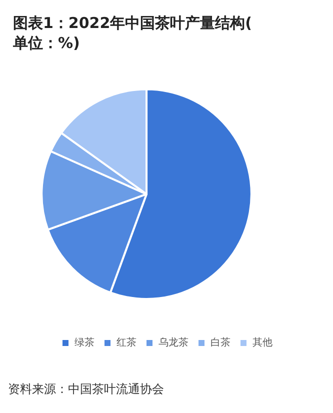 The width and height of the screenshot is (333, 413). What do you see at coordinates (132, 33) in the screenshot?
I see `chart-title: 图表1：2022年中国茶叶产量结构(单位：%)` at bounding box center [132, 33].